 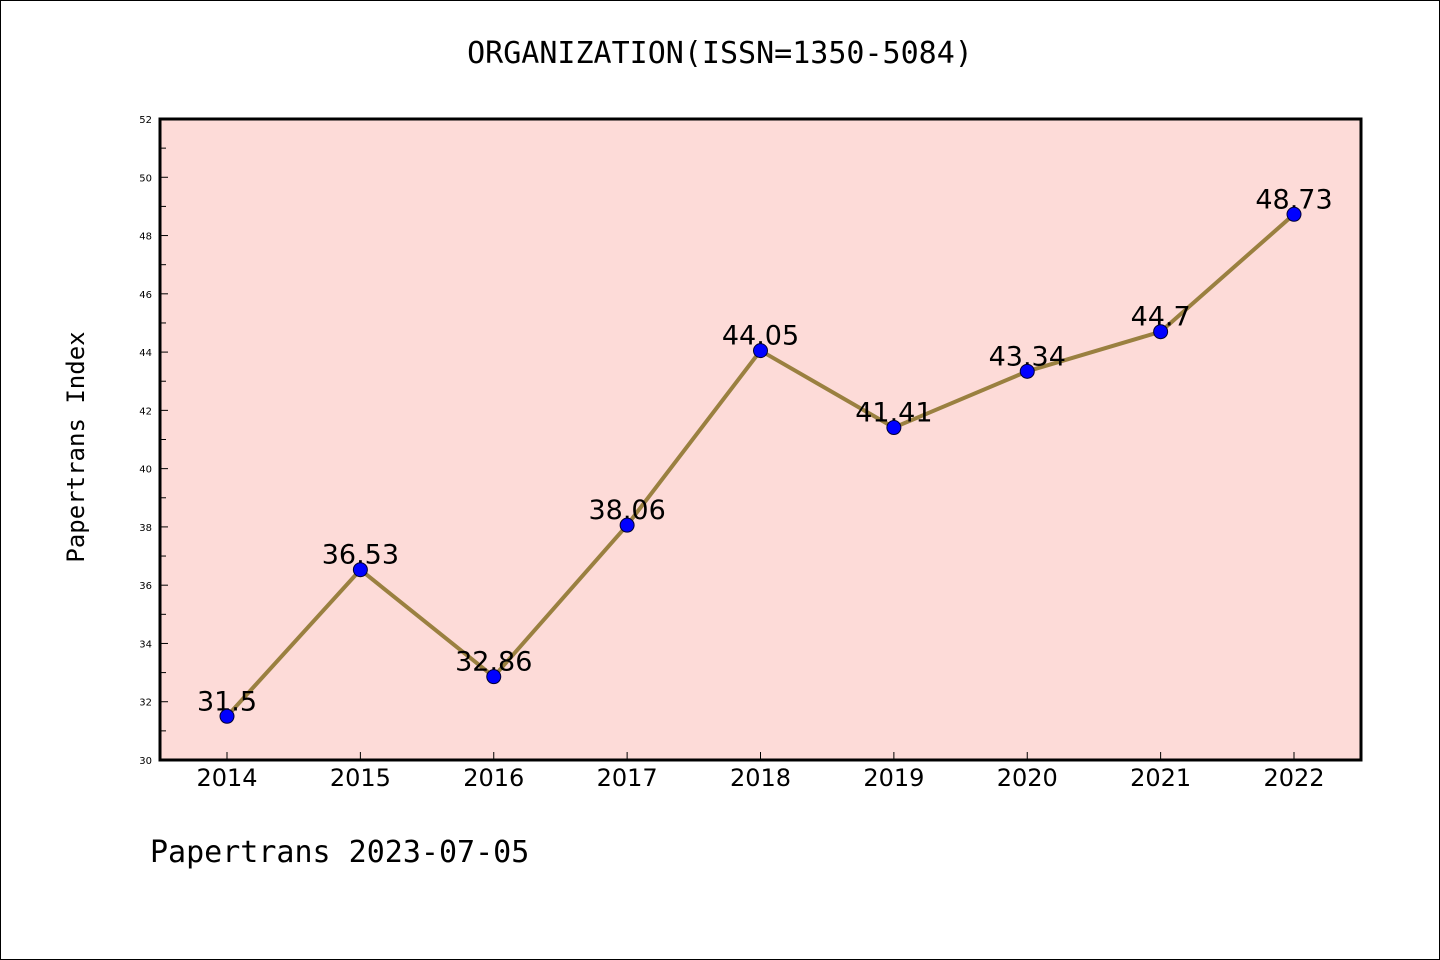 I want to click on x-tick-label: 2019, so click(x=893, y=778).